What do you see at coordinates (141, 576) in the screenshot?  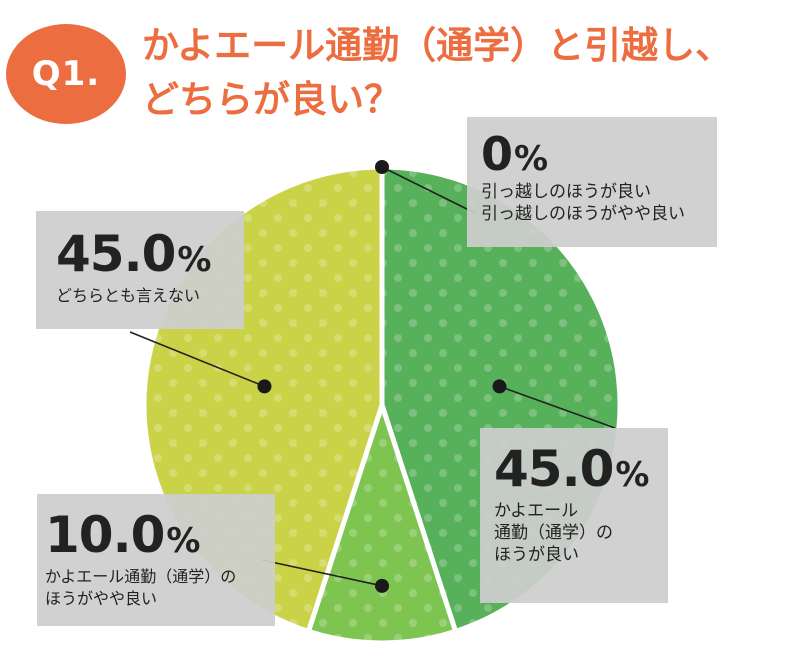 I see `data-label-category-line: かよエール通勤（通学）の` at bounding box center [141, 576].